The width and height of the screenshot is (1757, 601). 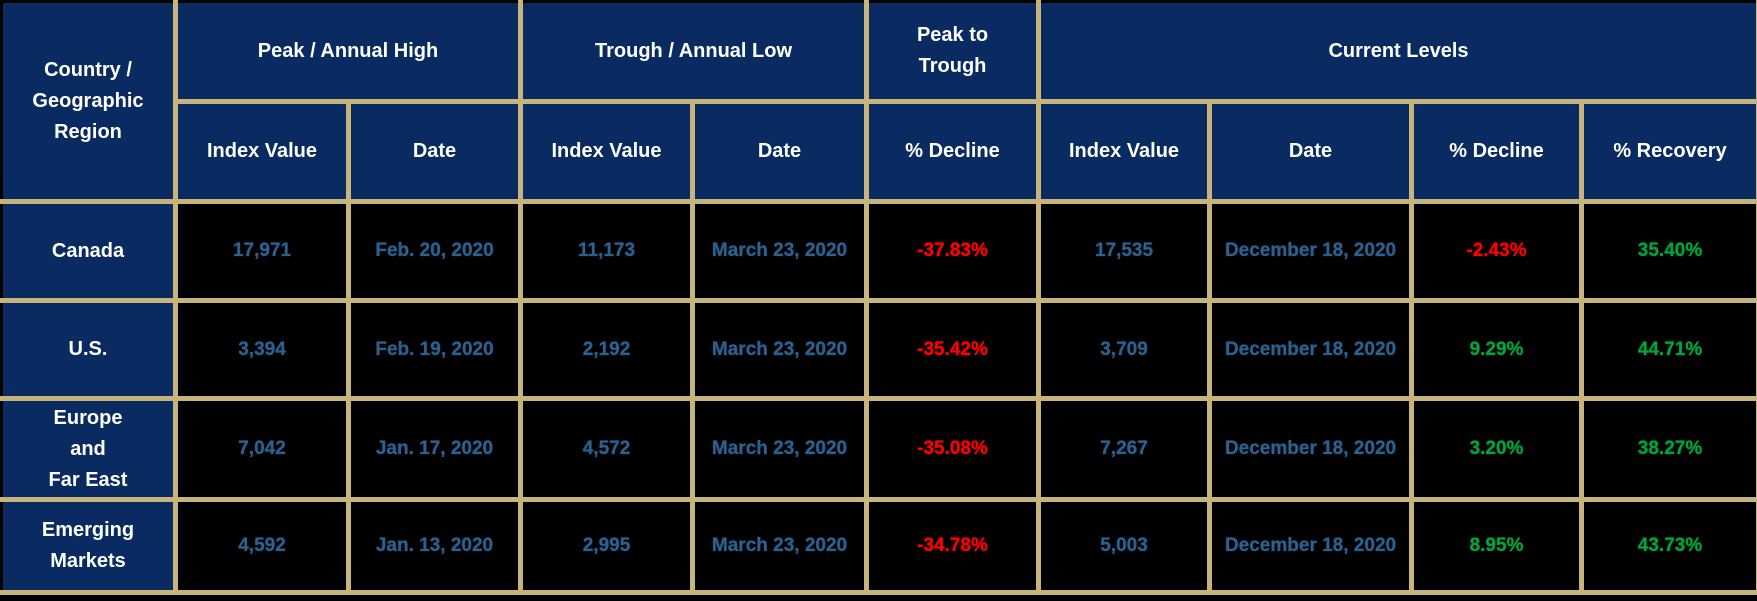 I want to click on region-cell: Emerging Markets, so click(x=89, y=546).